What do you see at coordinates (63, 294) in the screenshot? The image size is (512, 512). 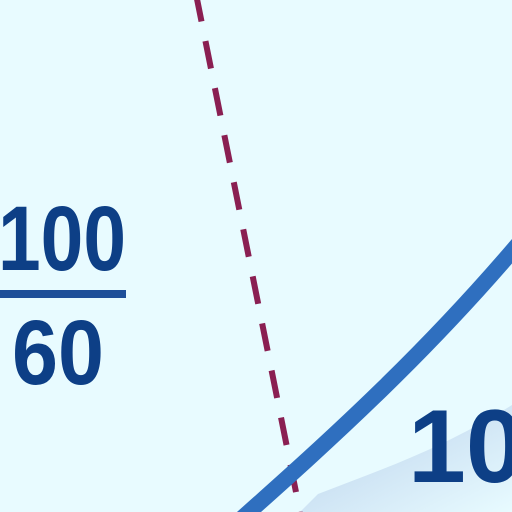 I see `fraction-bar` at bounding box center [63, 294].